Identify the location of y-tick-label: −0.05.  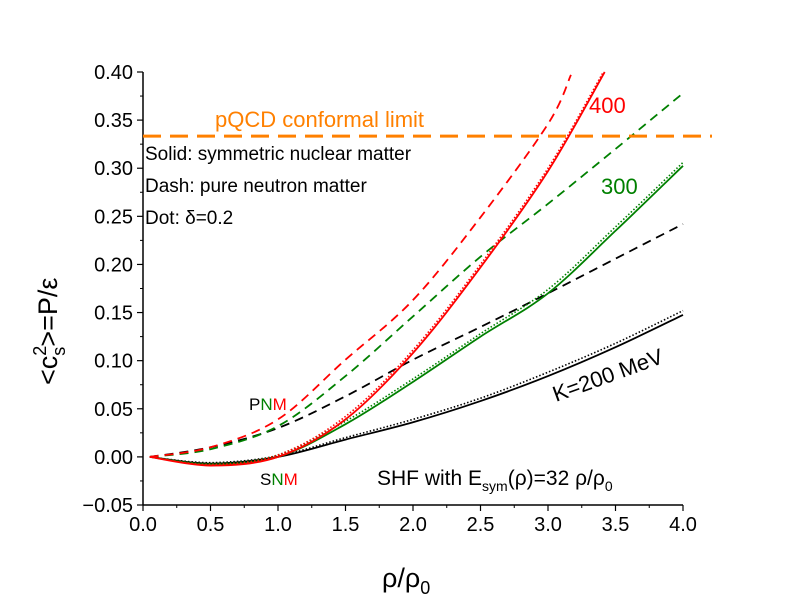
(107, 506).